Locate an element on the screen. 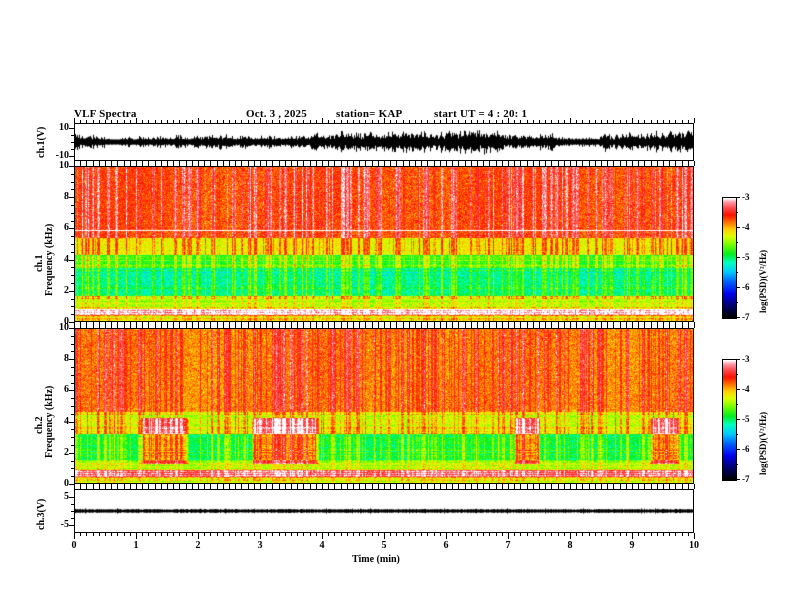 This screenshot has width=792, height=612. ch1-spec-top-tick-major is located at coordinates (446, 163).